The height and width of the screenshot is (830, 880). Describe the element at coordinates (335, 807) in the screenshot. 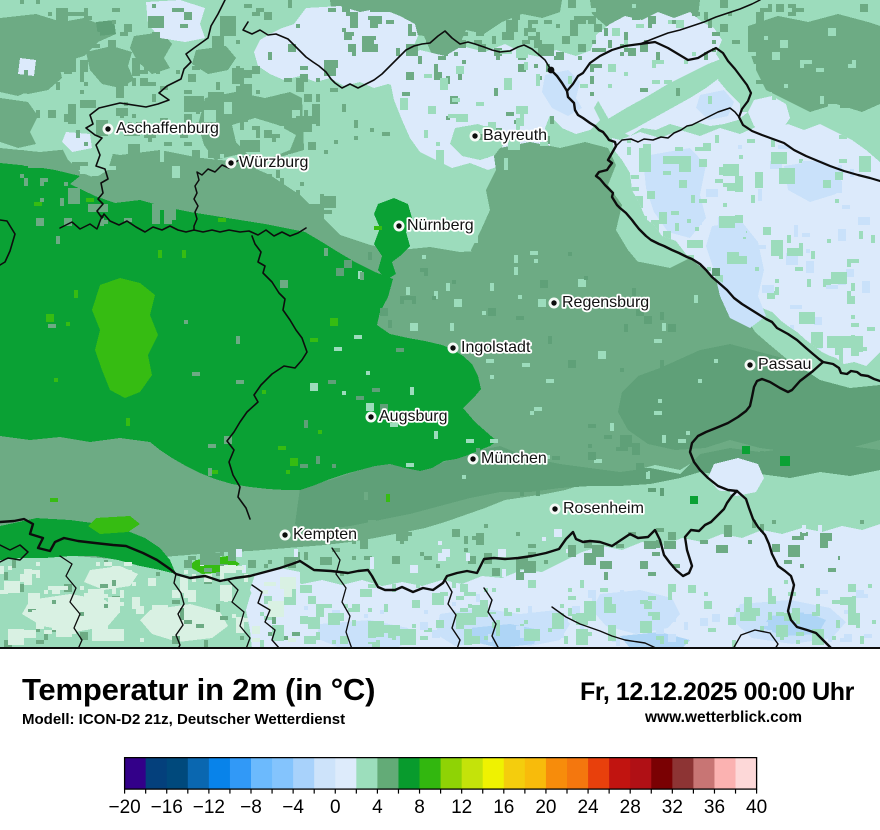

I see `svg-text: 0` at that location.